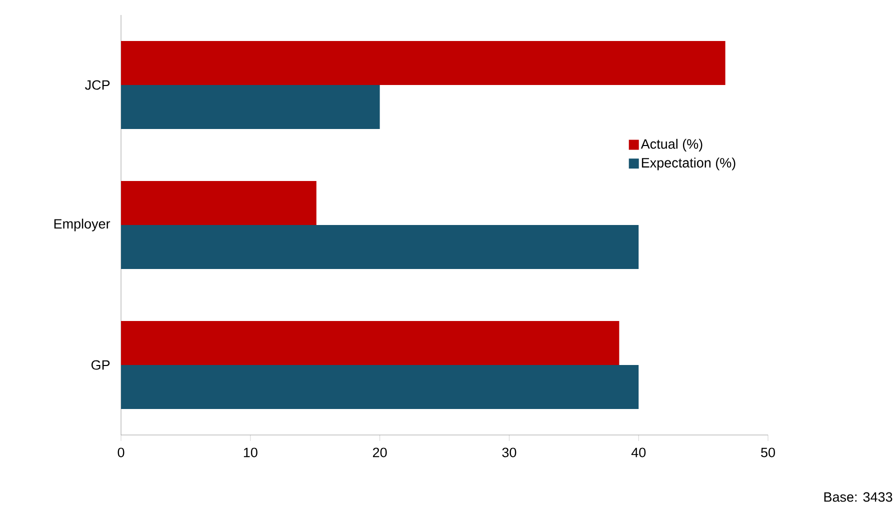  I want to click on x-tick-label: 20, so click(379, 453).